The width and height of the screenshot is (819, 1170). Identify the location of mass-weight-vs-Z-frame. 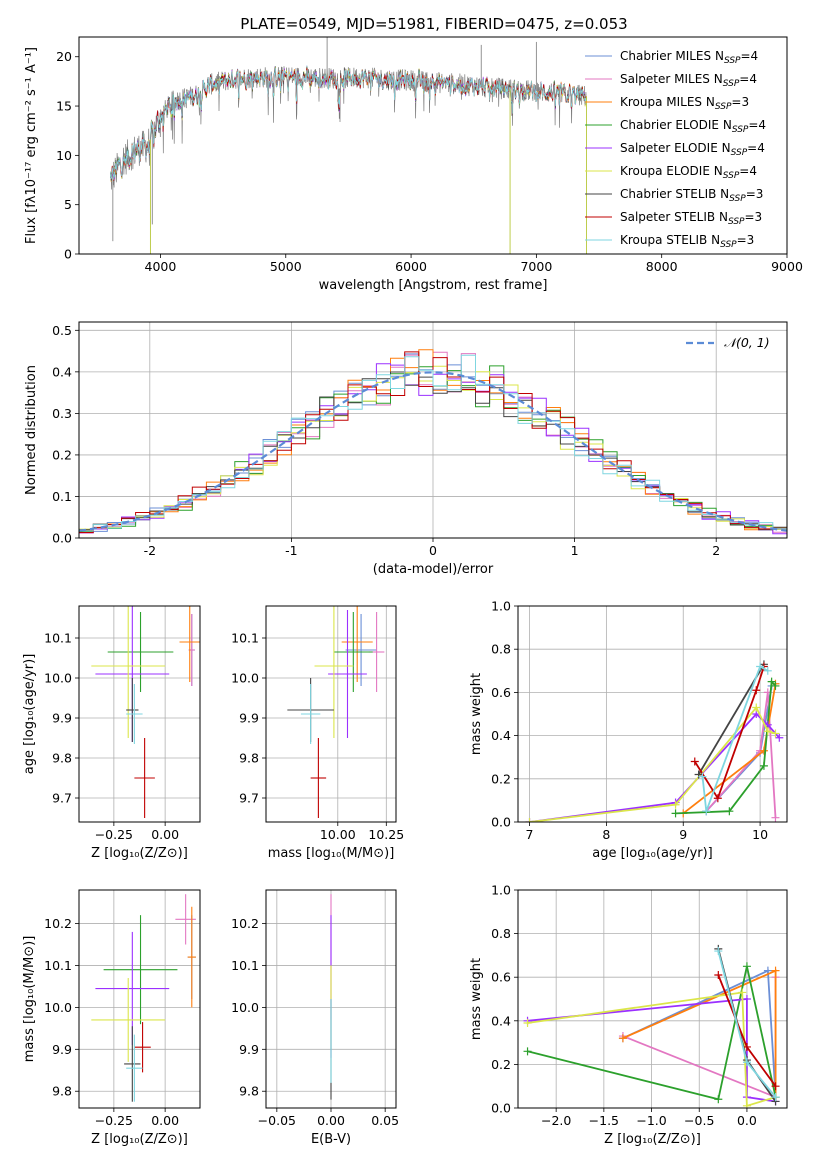
(652, 999).